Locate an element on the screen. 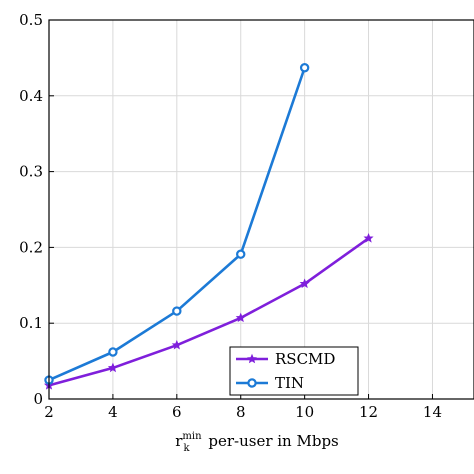 This screenshot has height=474, width=474. x-axis-label-base: r is located at coordinates (179, 441).